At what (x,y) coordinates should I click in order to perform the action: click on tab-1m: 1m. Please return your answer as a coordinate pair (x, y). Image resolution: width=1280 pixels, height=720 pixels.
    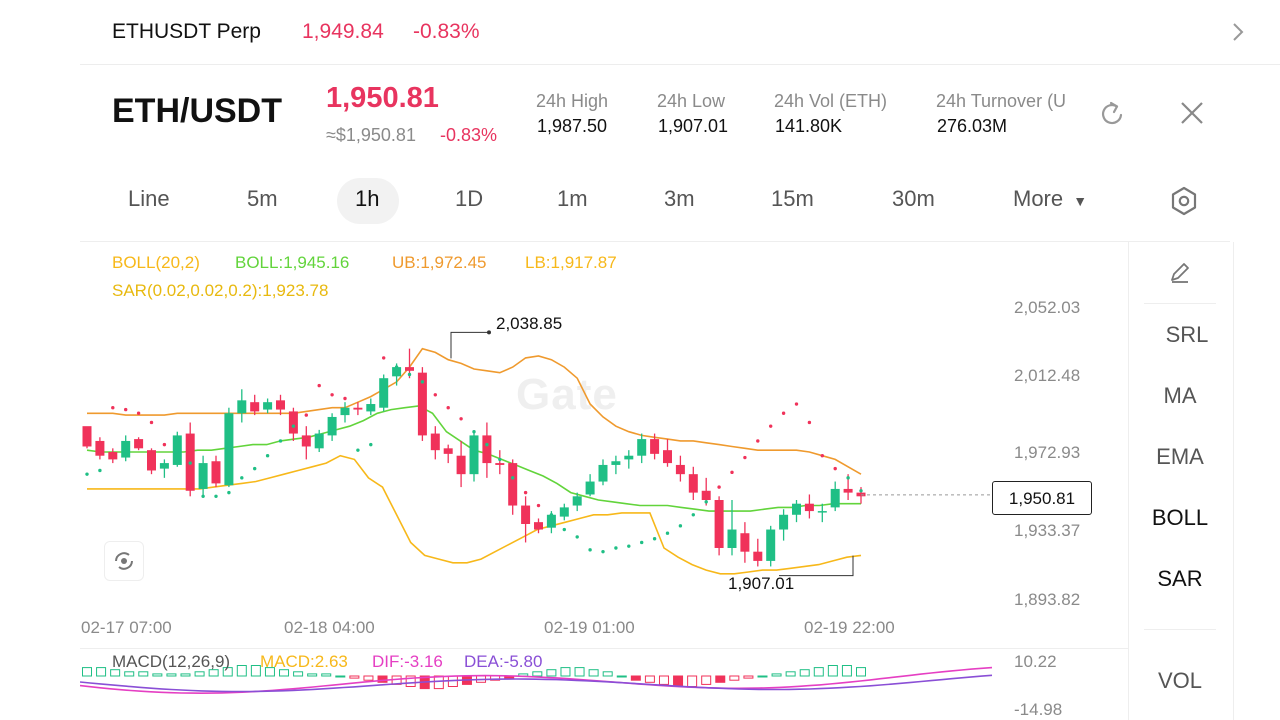
    Looking at the image, I should click on (572, 198).